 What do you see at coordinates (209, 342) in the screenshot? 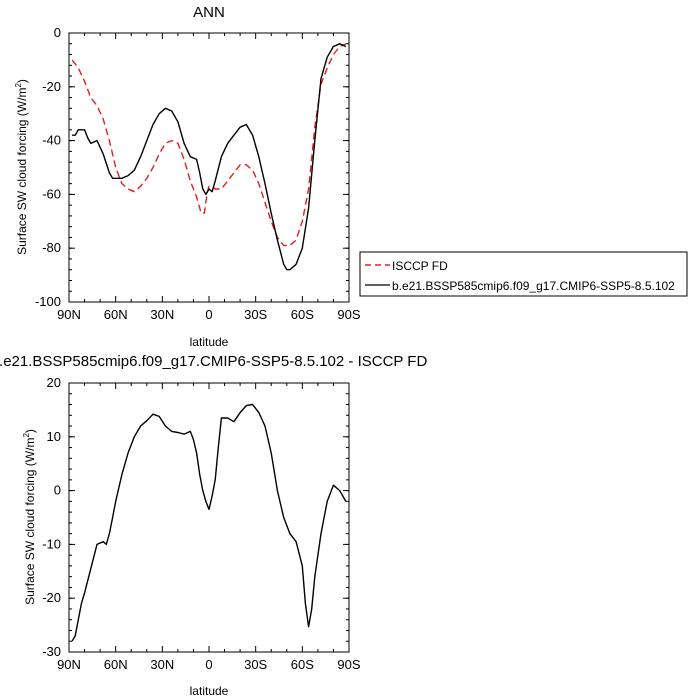
I see `top-panel-x-axis-title: latitude` at bounding box center [209, 342].